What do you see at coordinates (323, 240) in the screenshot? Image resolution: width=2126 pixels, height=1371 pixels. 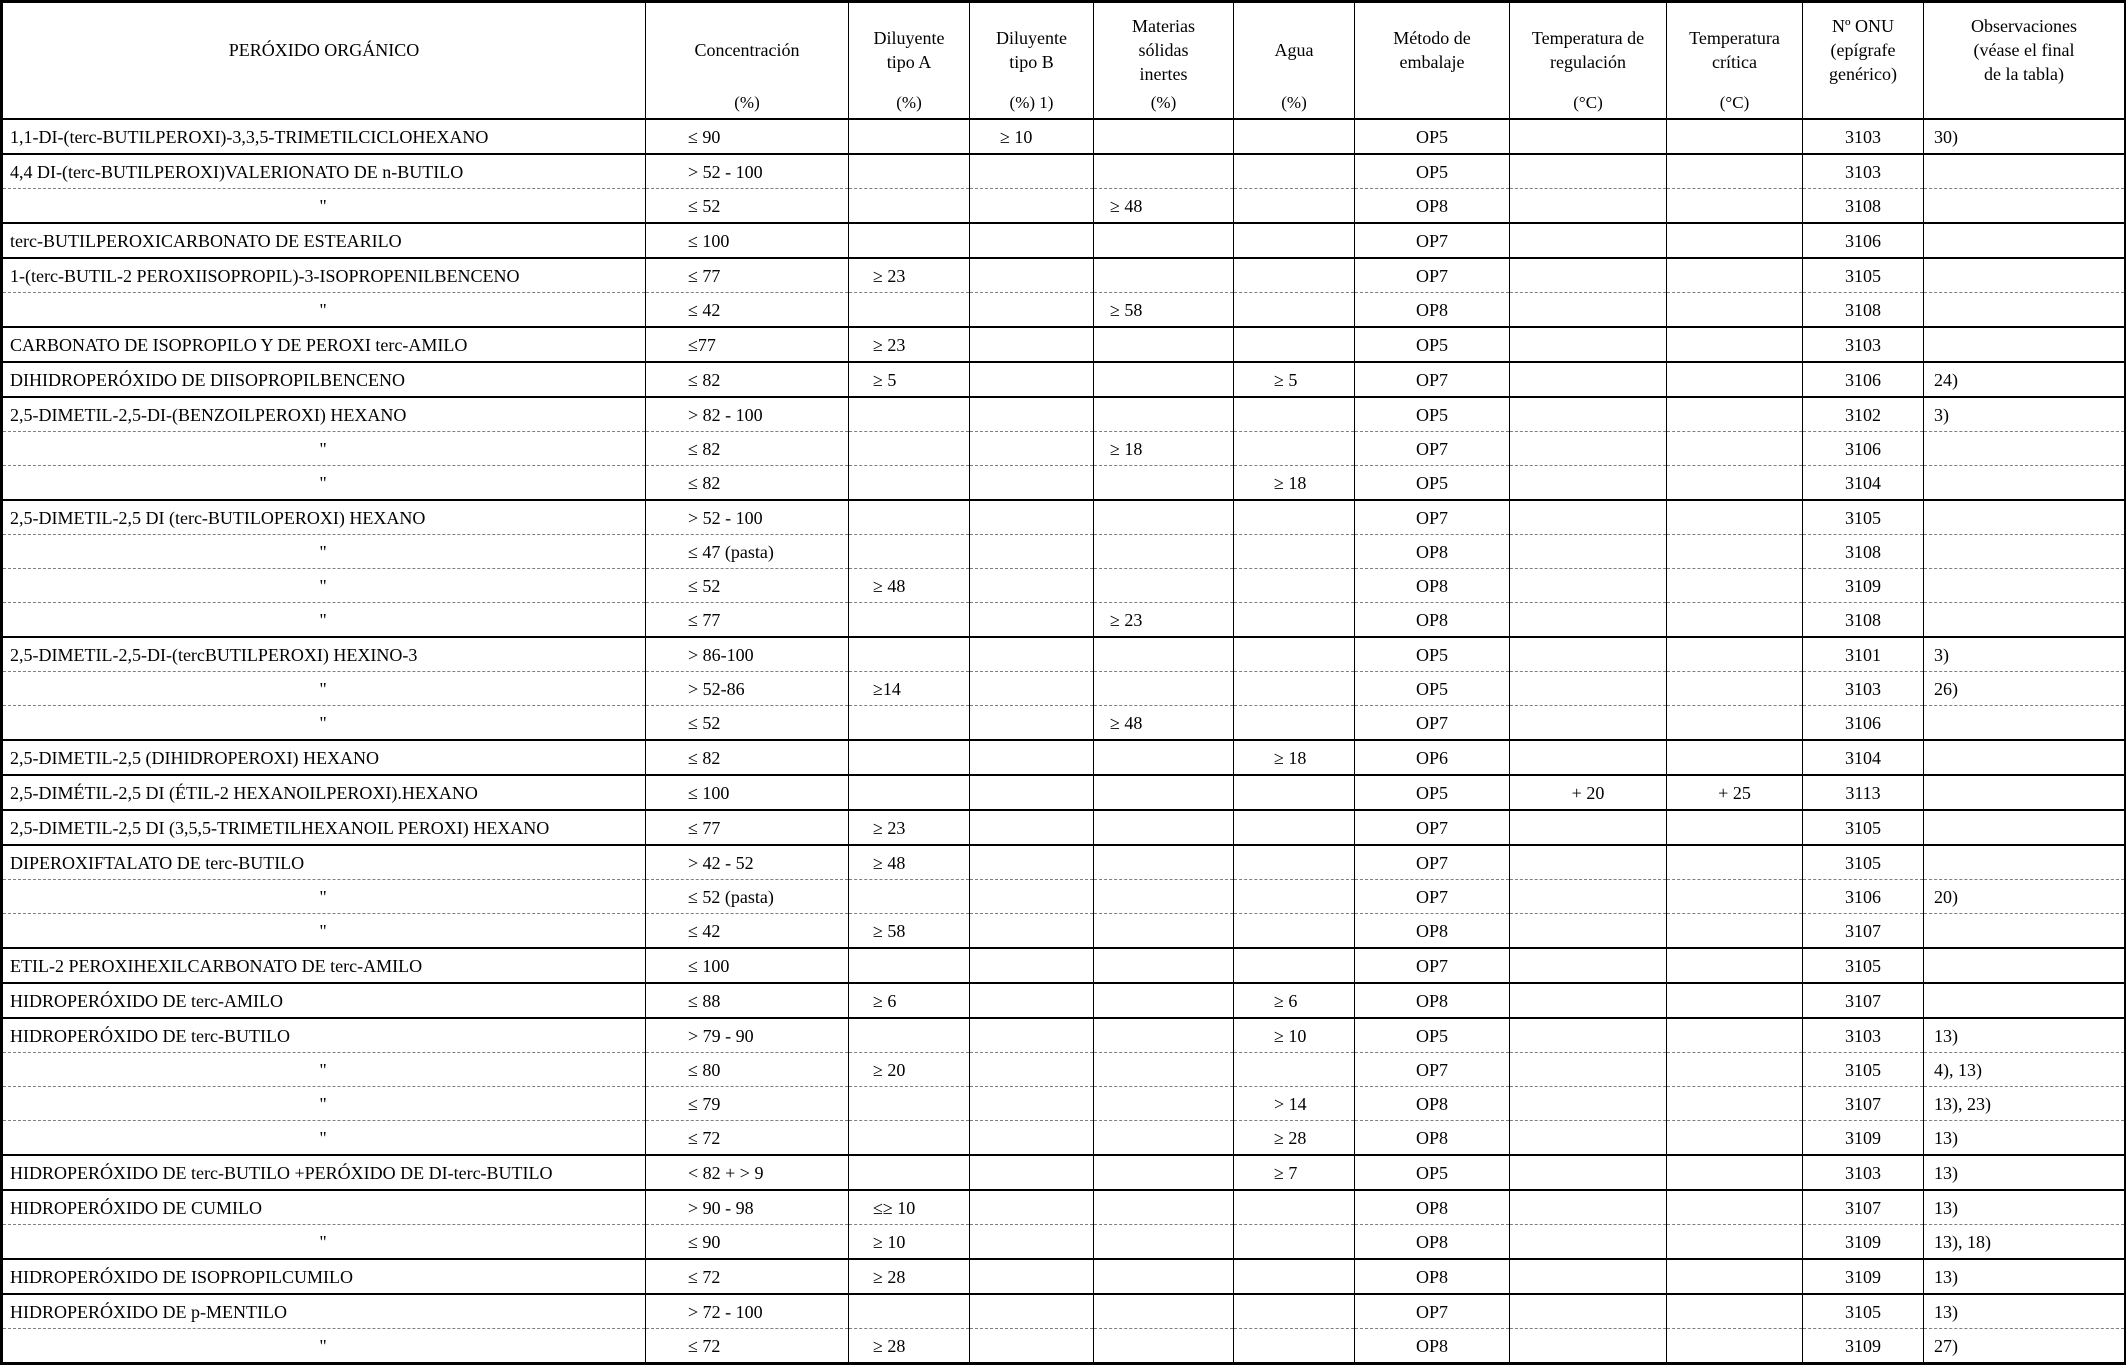 I see `cell-name: terc-BUTILPEROXICARBONATO DE ESTEARILO` at bounding box center [323, 240].